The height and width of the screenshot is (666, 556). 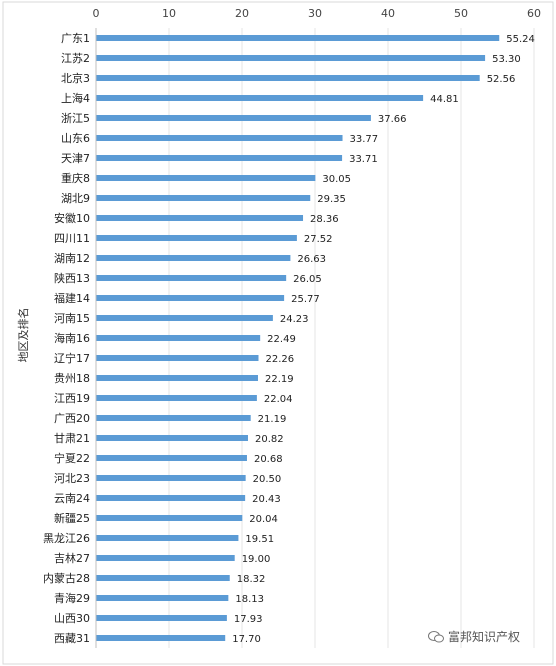 I want to click on value-label-26: 19.51, so click(x=259, y=539).